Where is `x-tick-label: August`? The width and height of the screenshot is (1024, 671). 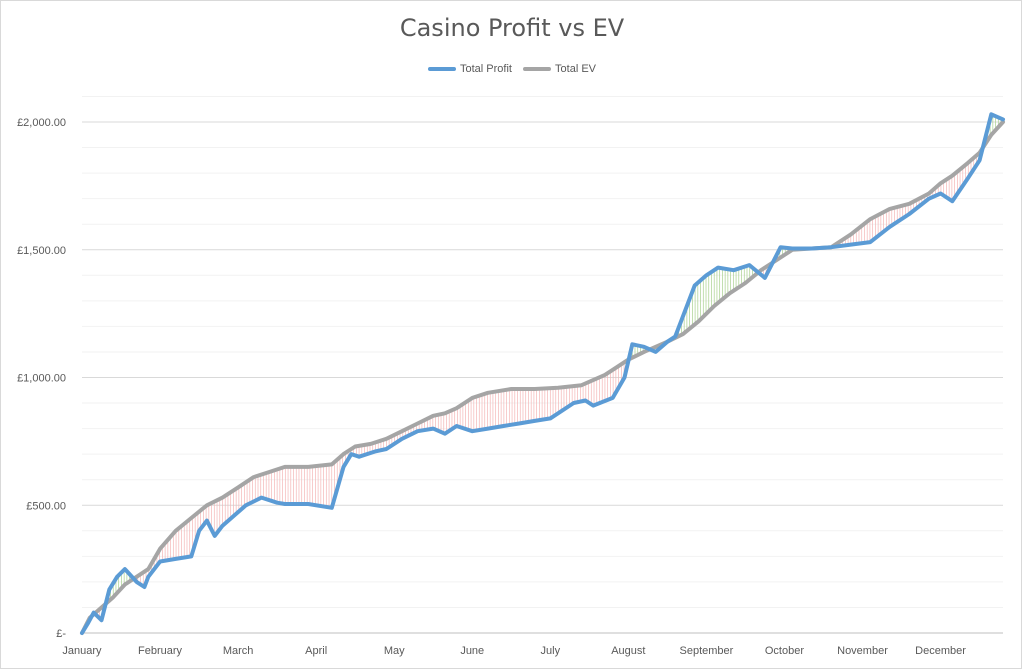 x-tick-label: August is located at coordinates (628, 651).